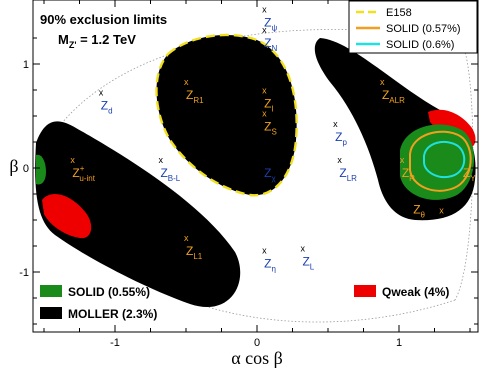 The height and width of the screenshot is (370, 480). Describe the element at coordinates (103, 19) in the screenshot. I see `chart-title: 90% exclusion limits` at that location.